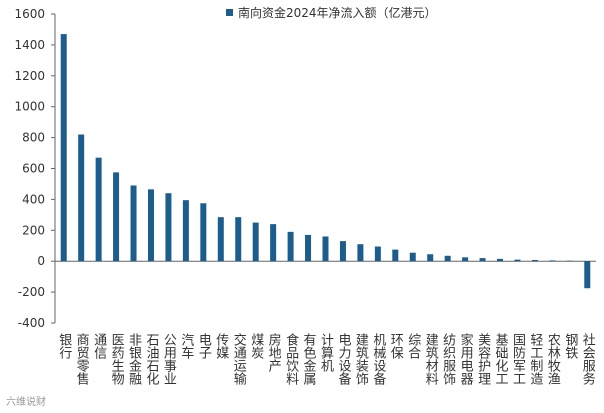  What do you see at coordinates (41, 261) in the screenshot?
I see `y-tick-label: 0` at bounding box center [41, 261].